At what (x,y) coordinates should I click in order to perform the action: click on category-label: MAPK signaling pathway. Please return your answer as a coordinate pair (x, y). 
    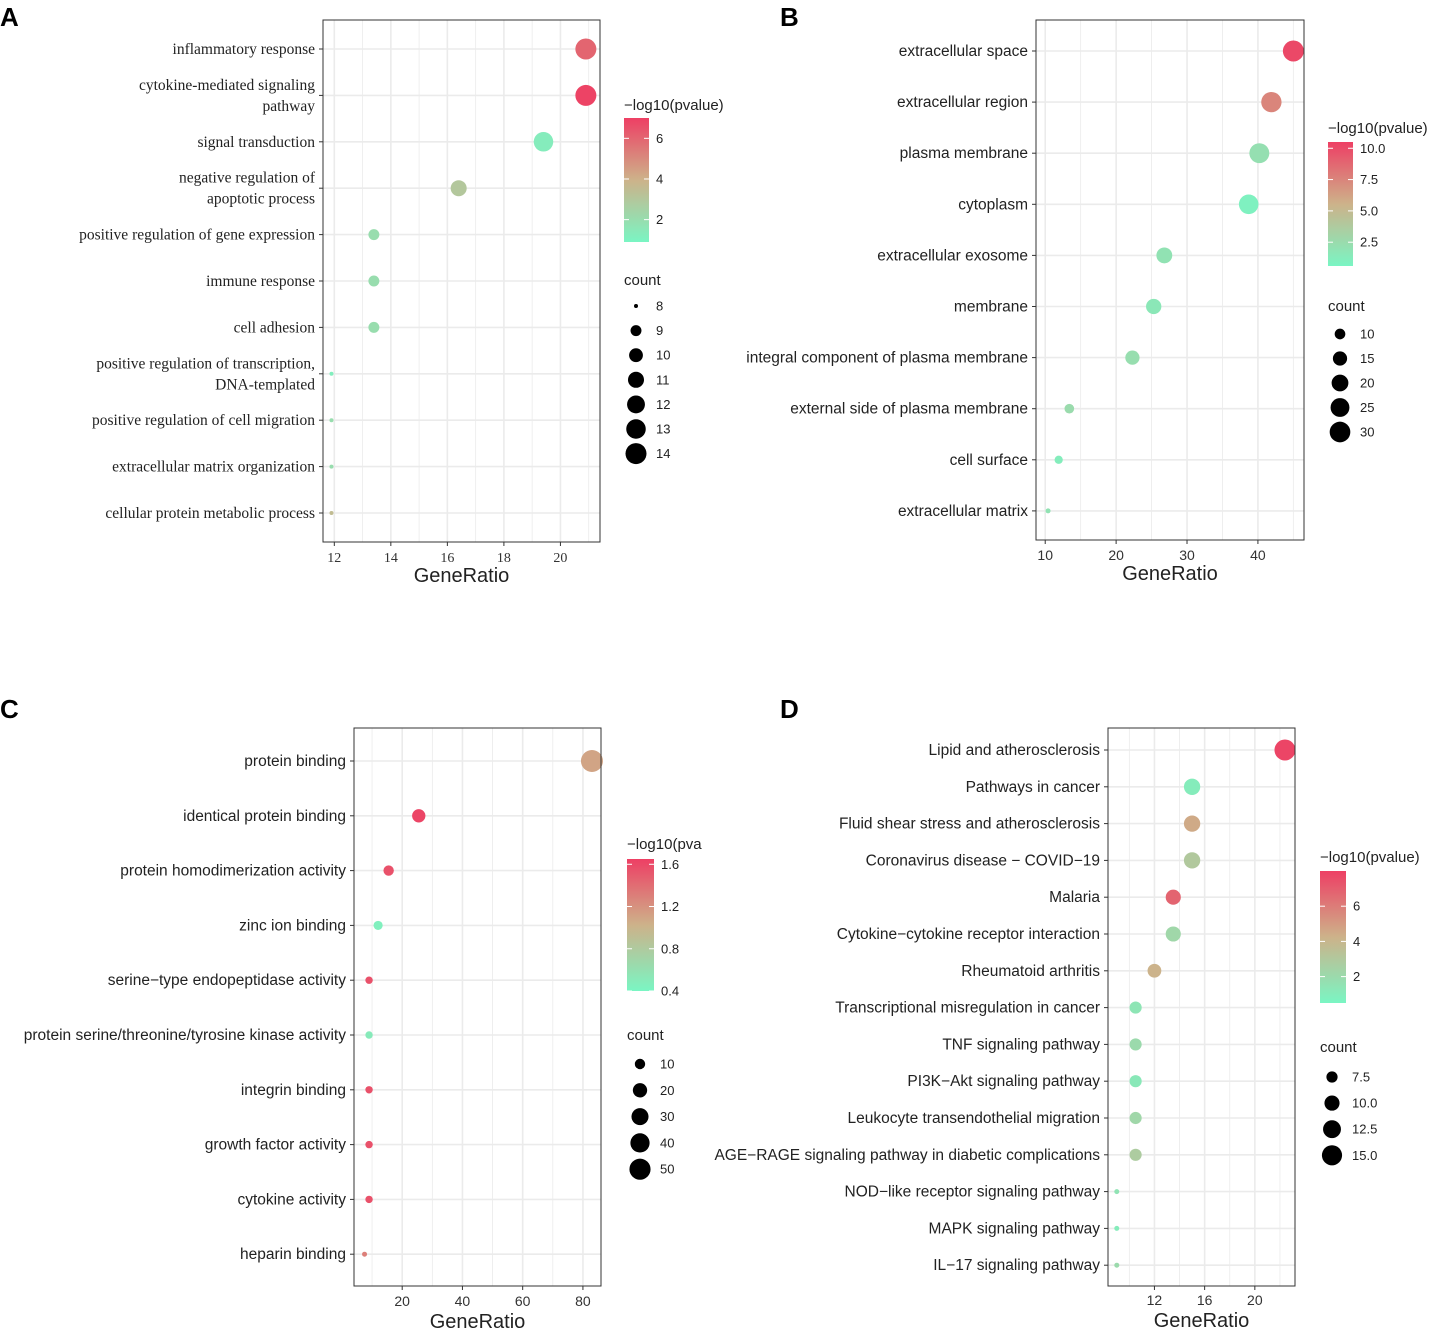
    Looking at the image, I should click on (1015, 1228).